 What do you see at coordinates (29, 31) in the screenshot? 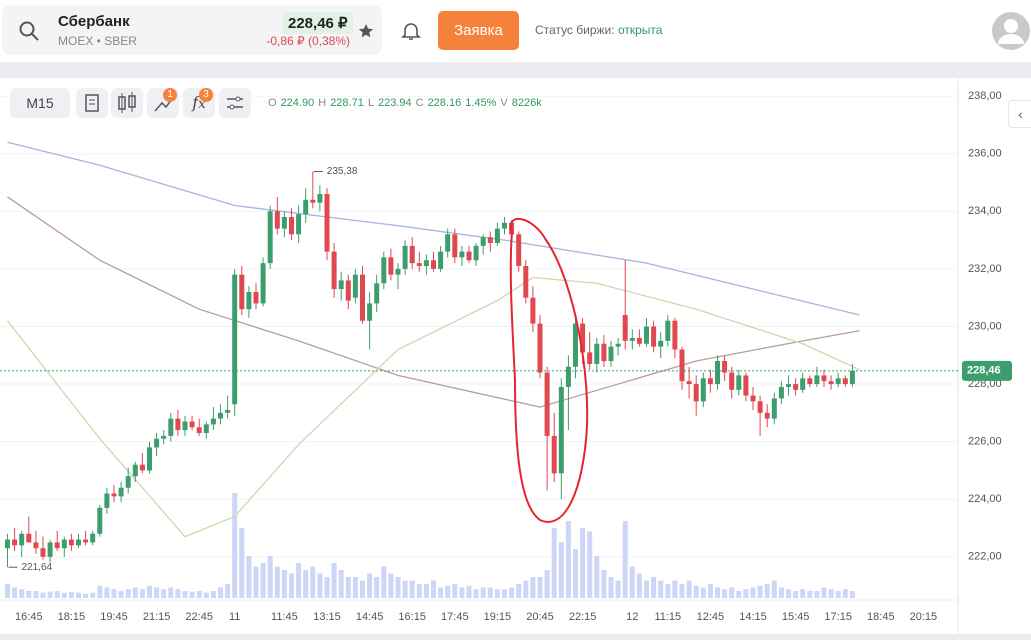
I see `search-icon` at bounding box center [29, 31].